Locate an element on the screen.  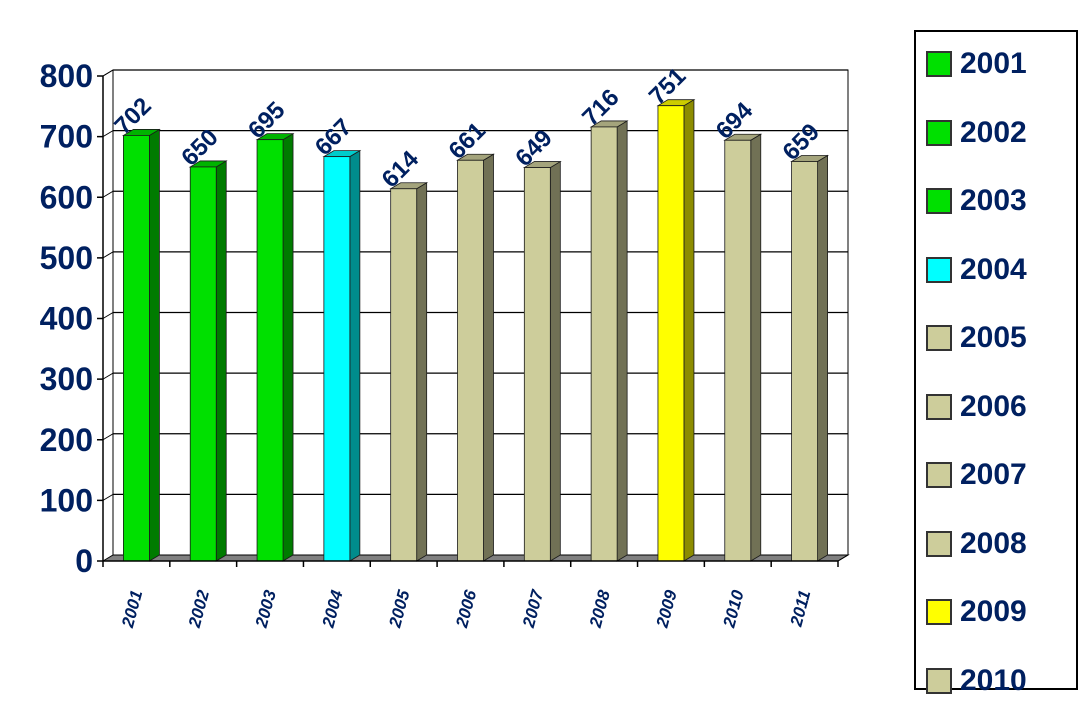
legend-item: 2003 is located at coordinates (976, 201).